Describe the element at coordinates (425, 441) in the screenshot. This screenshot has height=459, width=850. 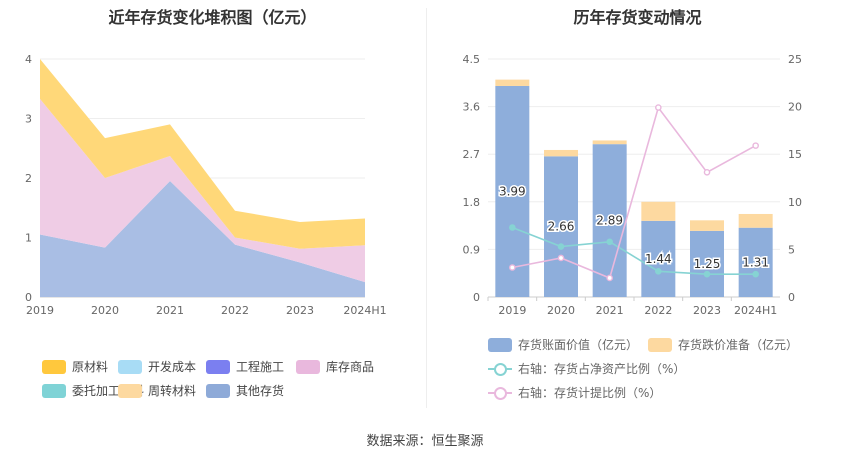
I see `data-source: 数据来源：恒生聚源` at that location.